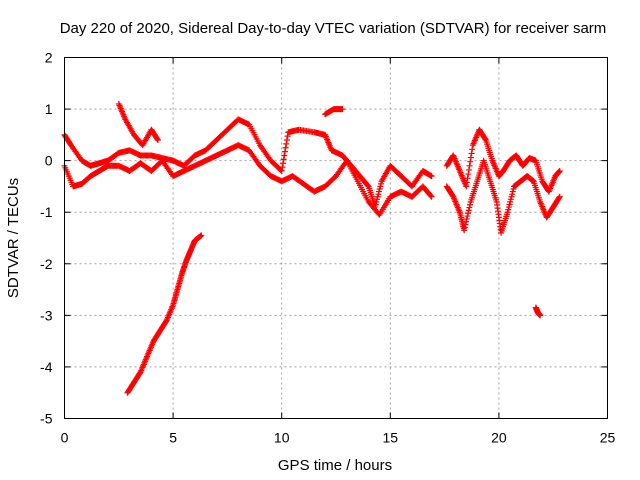  I want to click on series-decline-track, so click(164, 314).